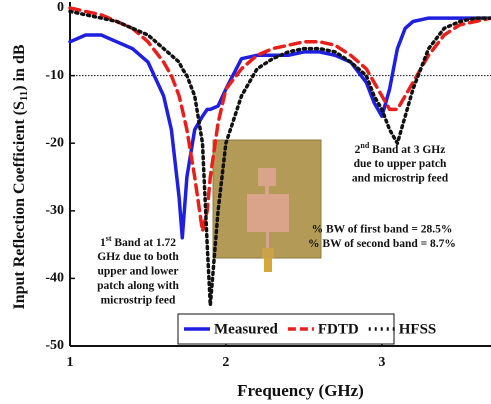 This screenshot has width=491, height=404. What do you see at coordinates (19, 67) in the screenshot?
I see `y-axis-label-part: ) in dB` at bounding box center [19, 67].